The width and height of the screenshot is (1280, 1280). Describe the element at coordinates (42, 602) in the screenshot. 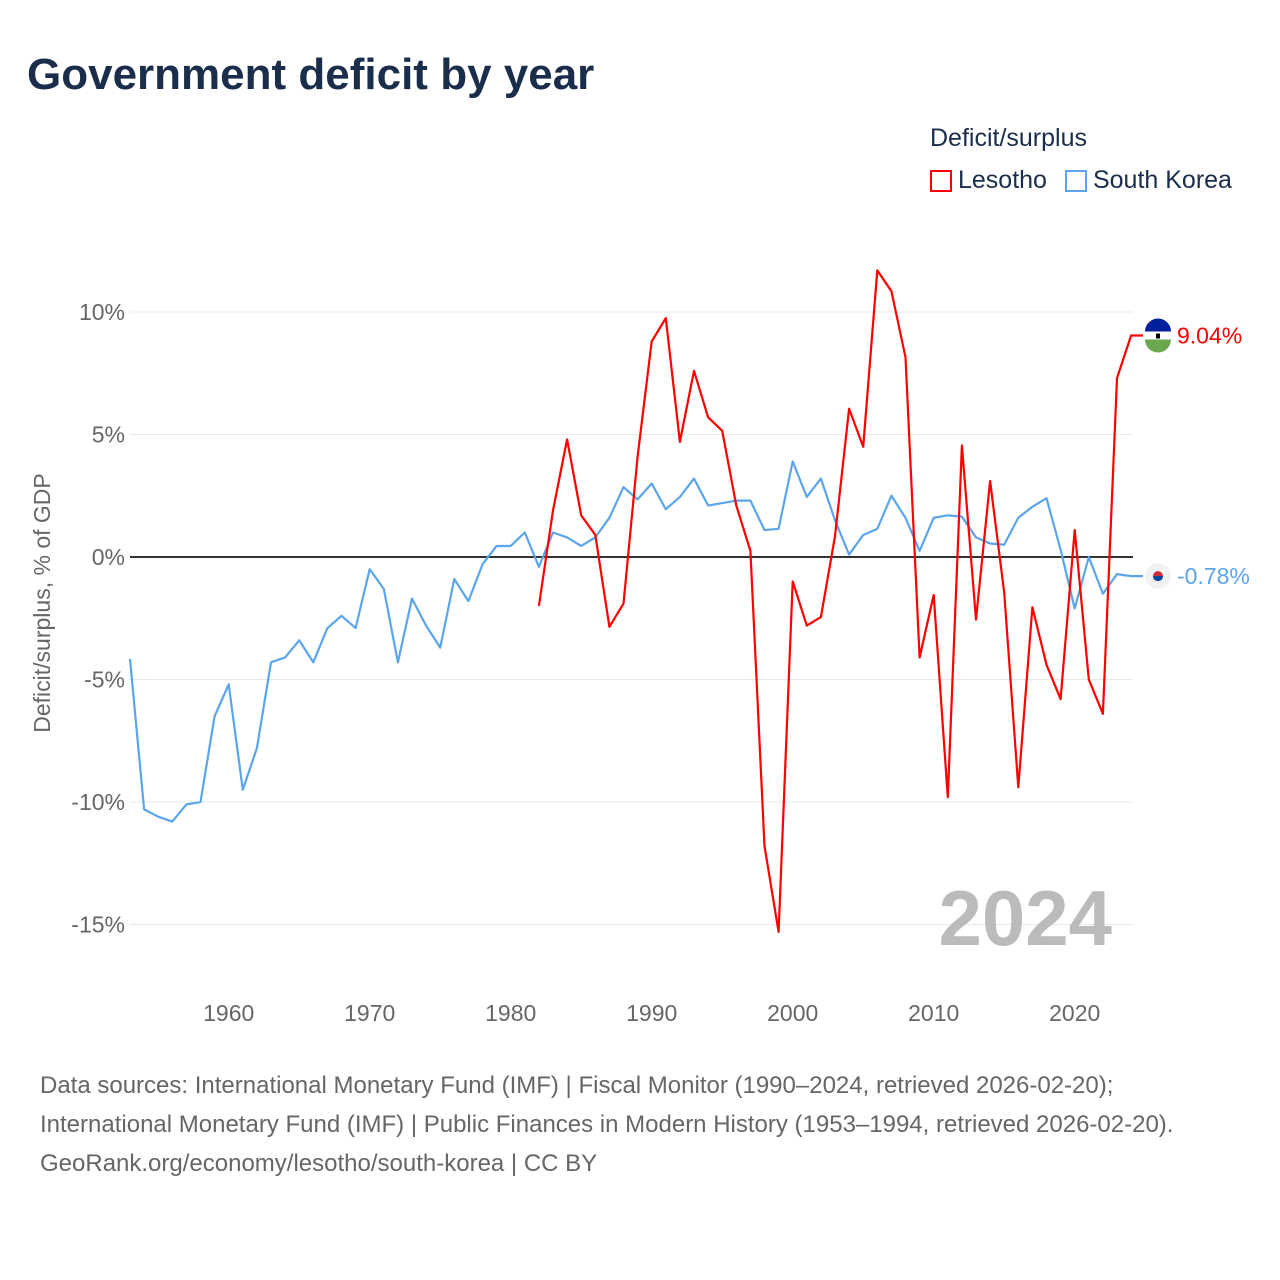

I see `y-axis-label: Deficit/surplus, % of GDP` at that location.